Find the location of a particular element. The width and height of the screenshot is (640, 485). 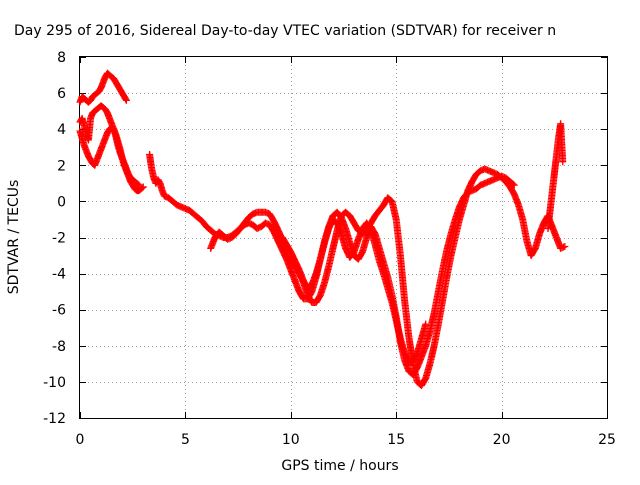

x-axis-label: GPS time / hours is located at coordinates (339, 466).